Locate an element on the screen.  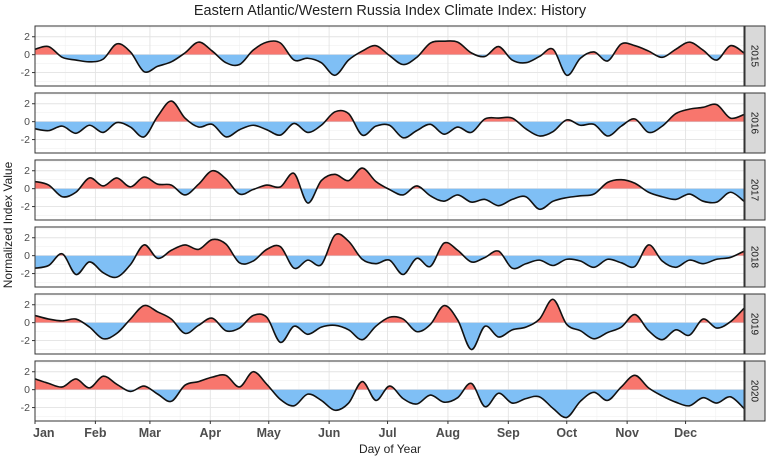
panel-2019: -2 0 2 2019 is located at coordinates (393, 324).